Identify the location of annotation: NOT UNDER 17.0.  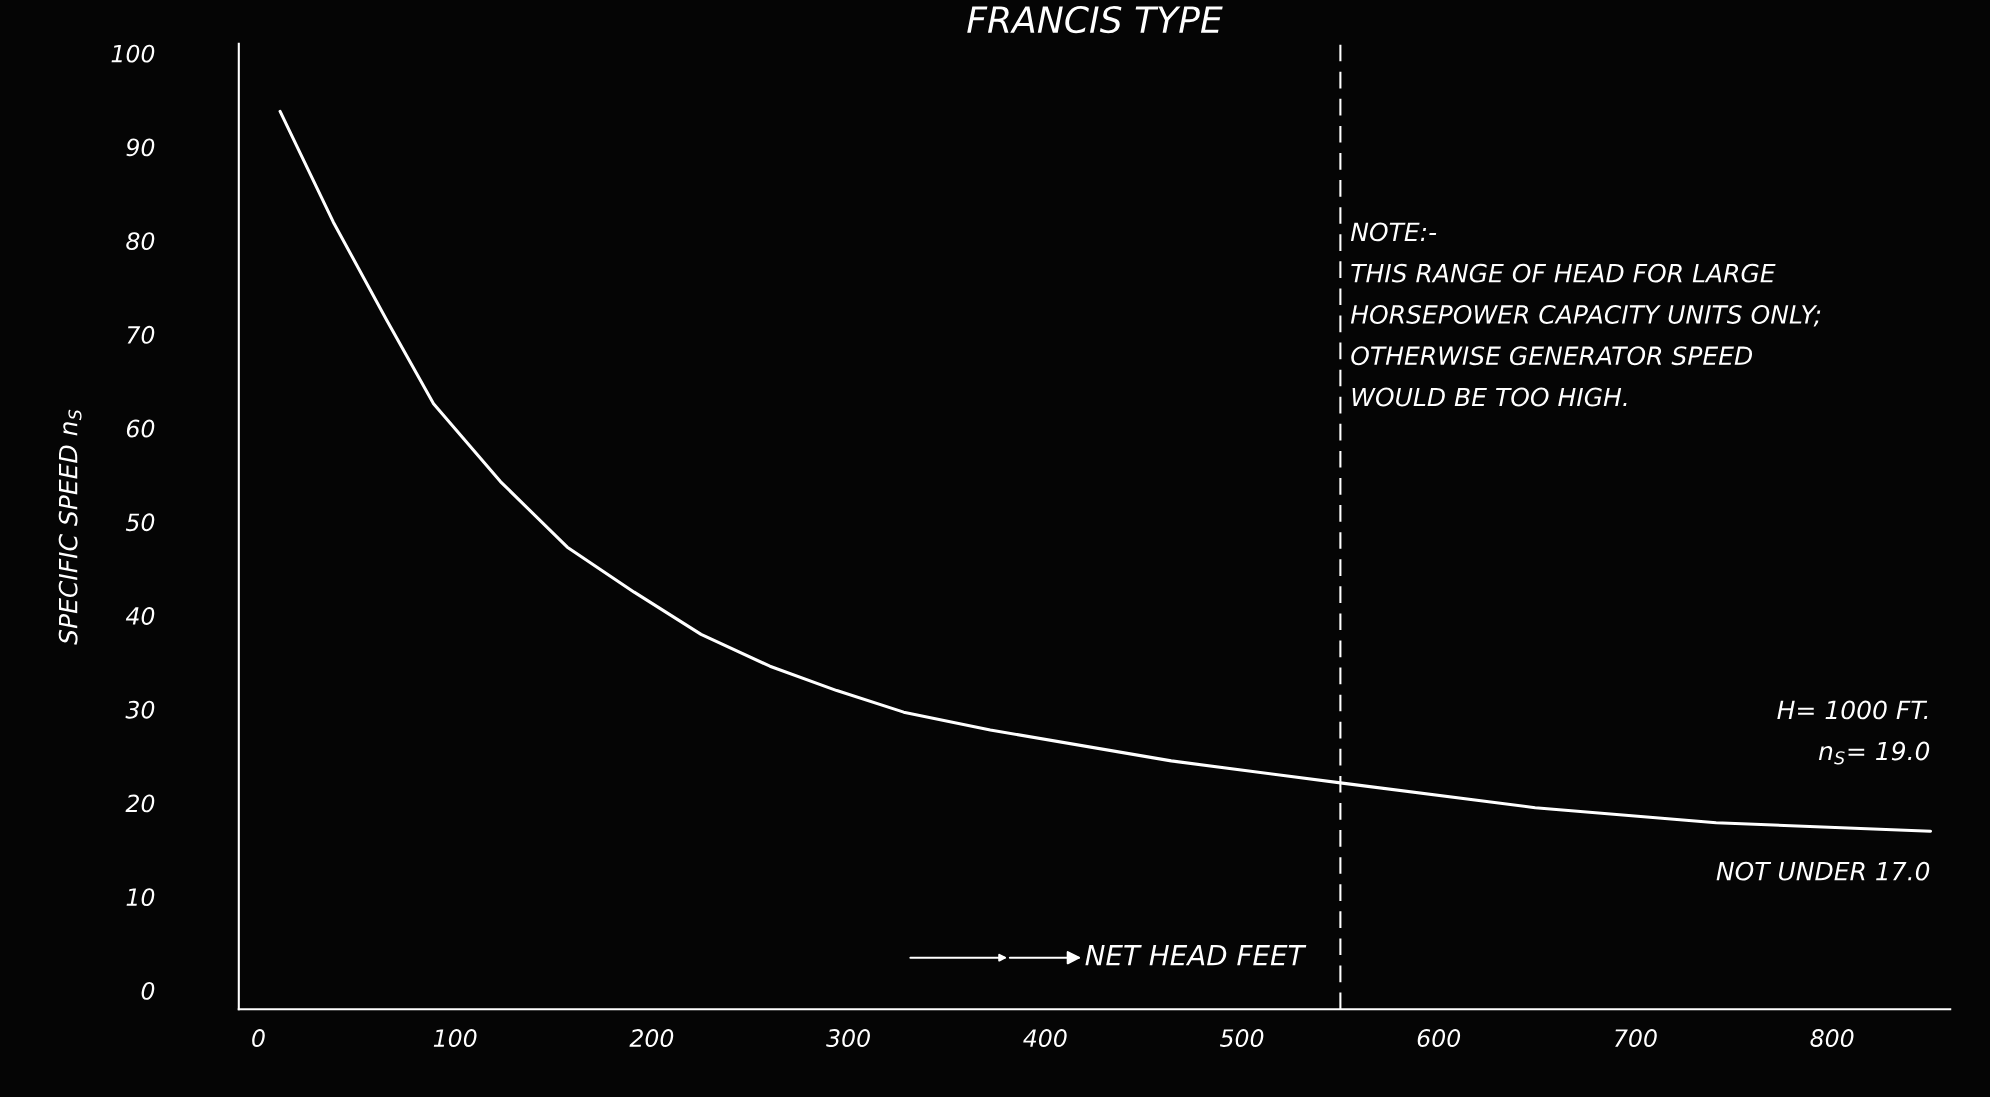
(1823, 871).